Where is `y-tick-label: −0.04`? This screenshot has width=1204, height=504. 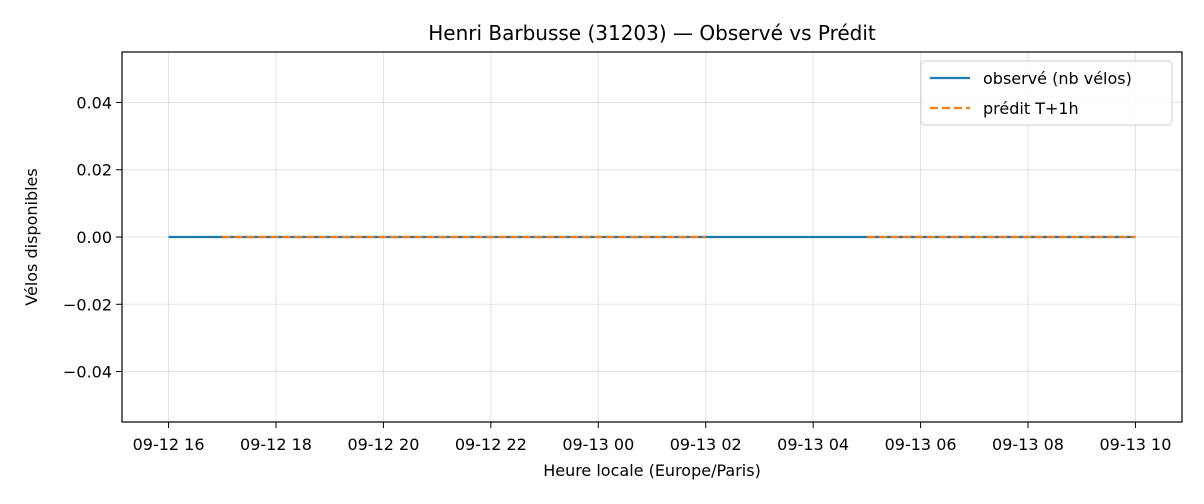
y-tick-label: −0.04 is located at coordinates (87, 372).